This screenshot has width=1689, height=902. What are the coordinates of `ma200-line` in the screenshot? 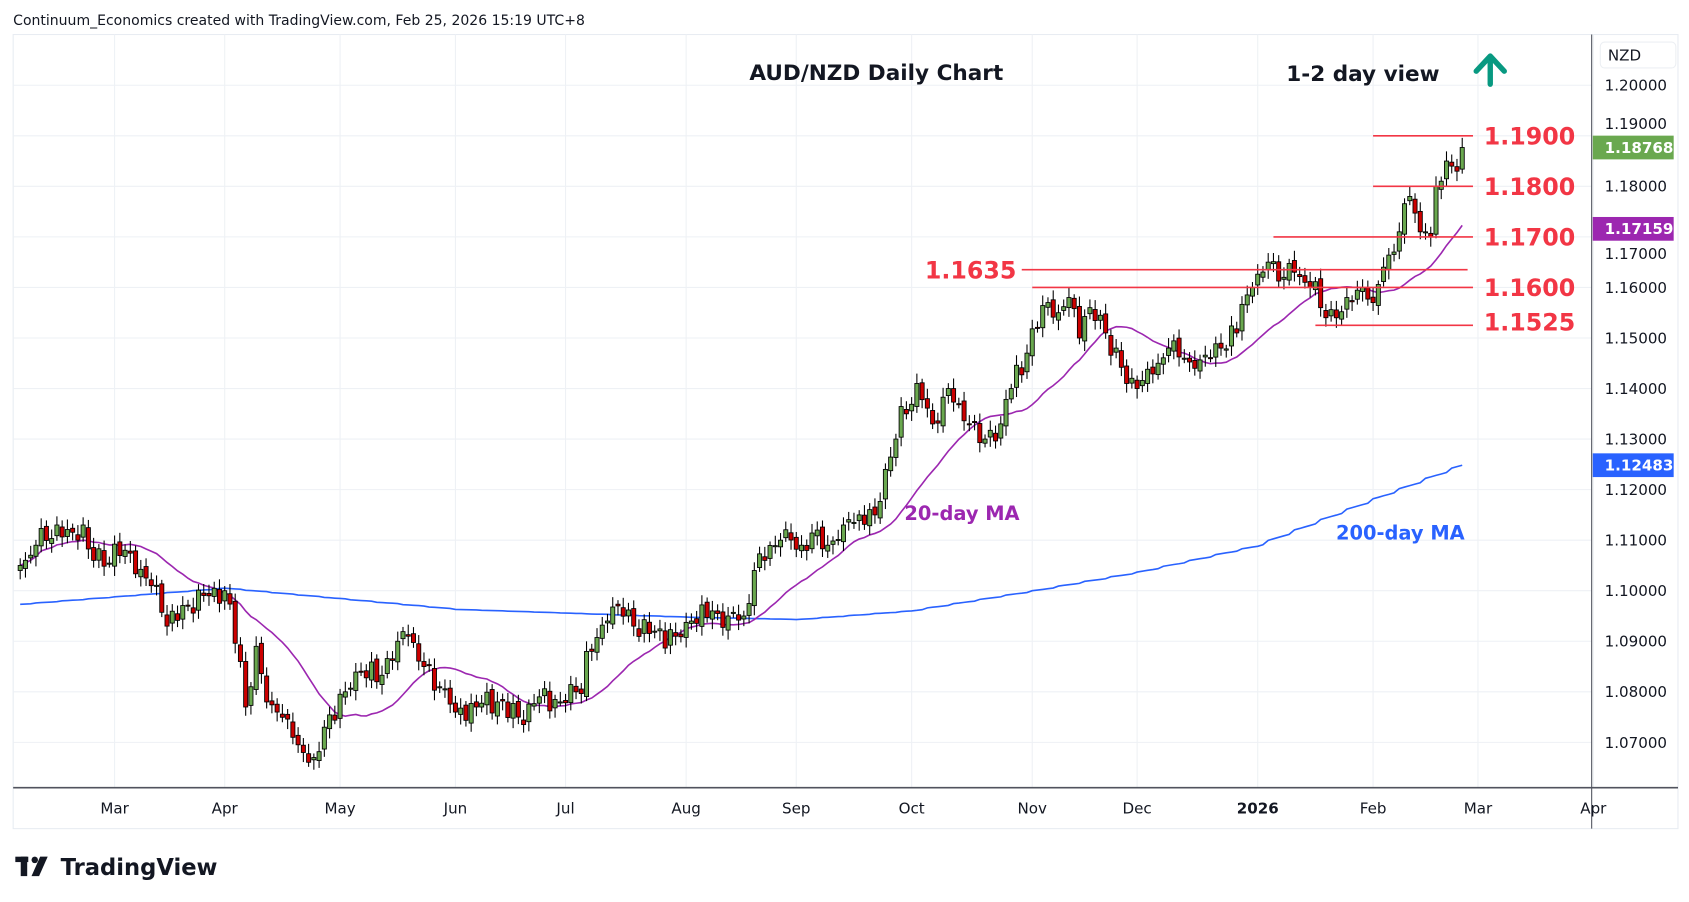 It's located at (741, 542).